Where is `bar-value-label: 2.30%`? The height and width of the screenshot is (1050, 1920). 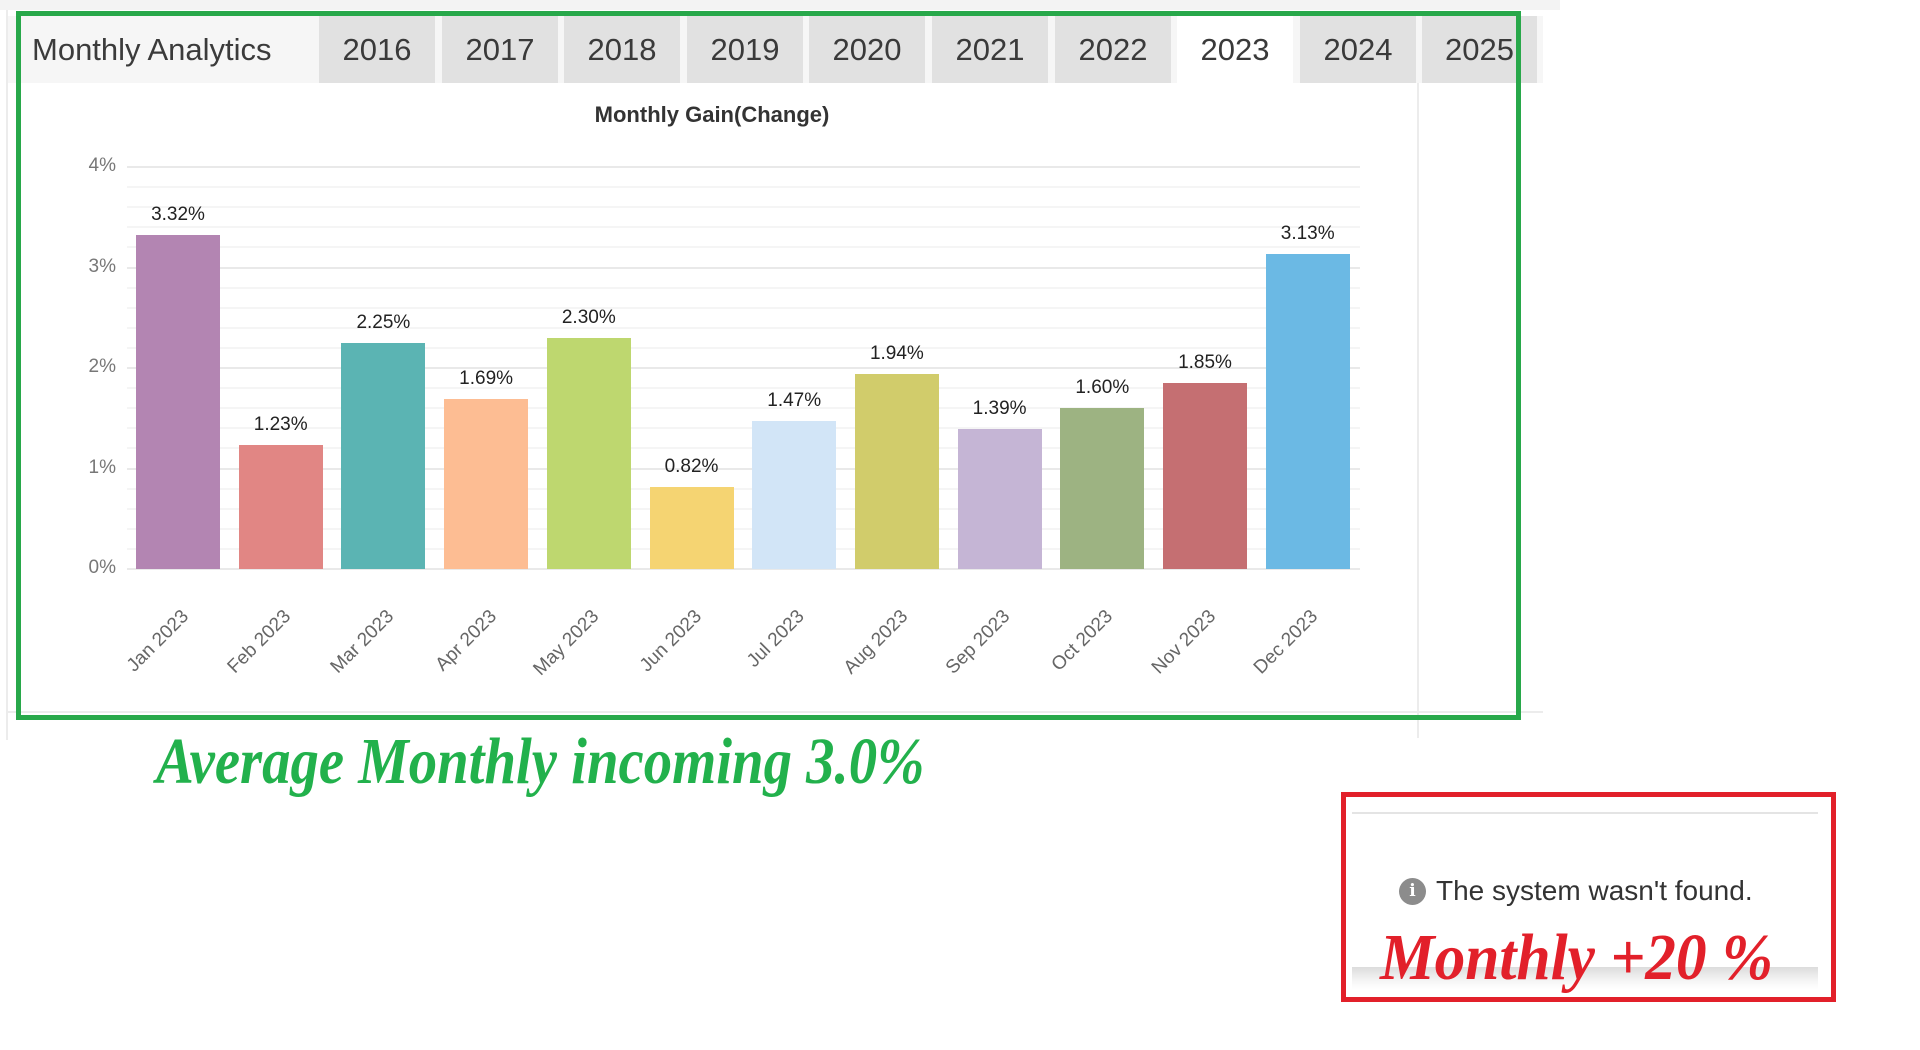 bar-value-label: 2.30% is located at coordinates (588, 317).